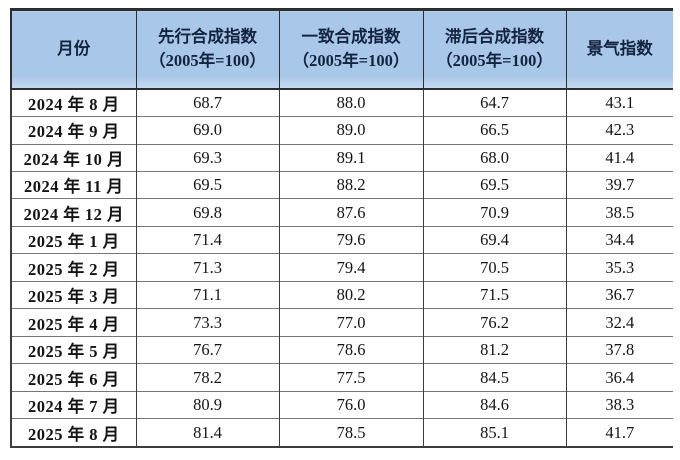 The image size is (680, 460). I want to click on table-row: 2025 年 1 月 71.4 79.6 69.4 34.4, so click(341, 239).